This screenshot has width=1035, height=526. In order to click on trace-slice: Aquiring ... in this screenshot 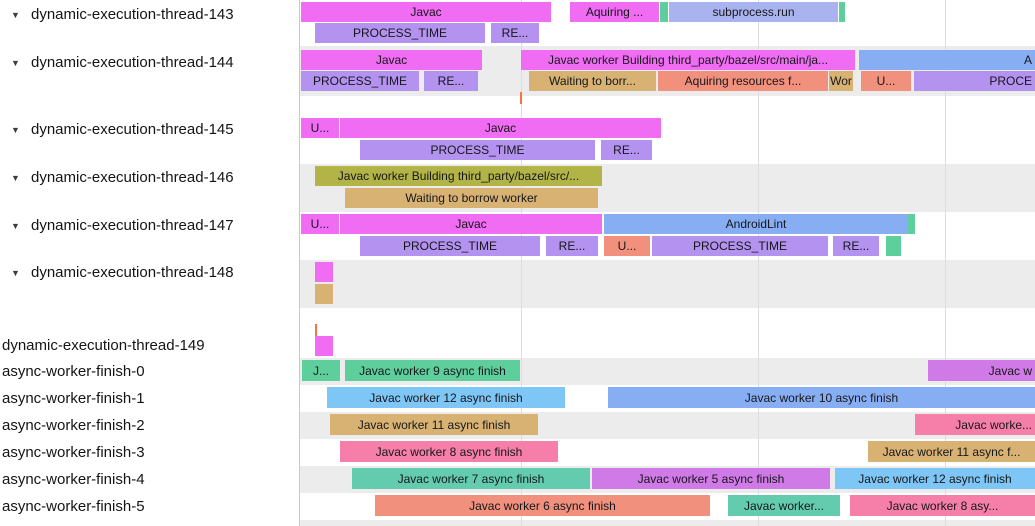, I will do `click(614, 12)`.